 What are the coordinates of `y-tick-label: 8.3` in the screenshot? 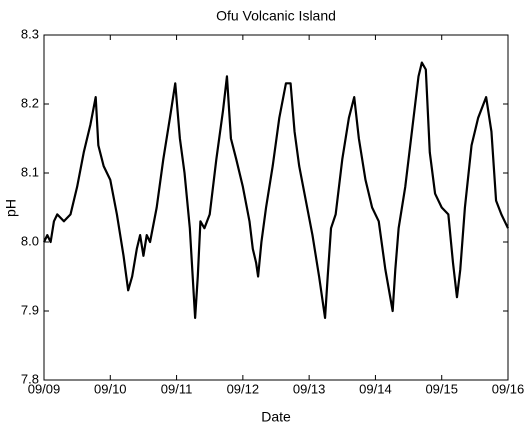 It's located at (30, 33).